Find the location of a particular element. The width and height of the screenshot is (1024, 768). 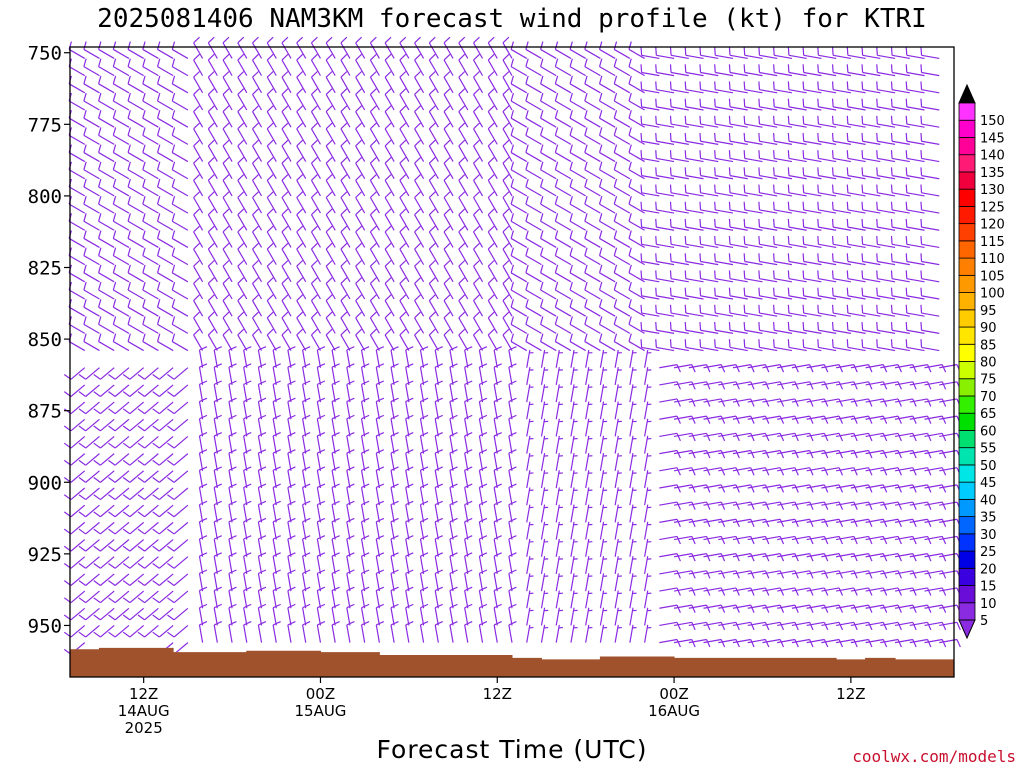

x-tick-label: 15AUG is located at coordinates (320, 711).